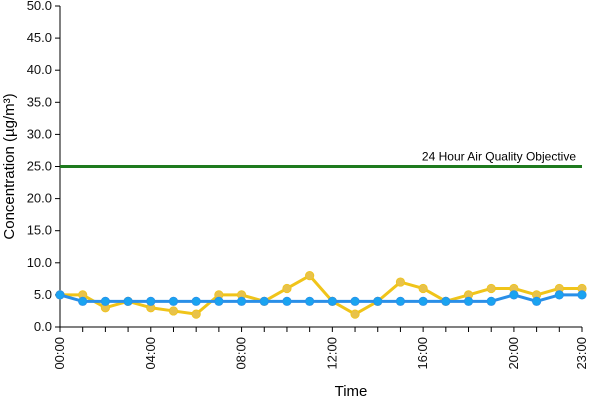  I want to click on series-layer, so click(321, 295).